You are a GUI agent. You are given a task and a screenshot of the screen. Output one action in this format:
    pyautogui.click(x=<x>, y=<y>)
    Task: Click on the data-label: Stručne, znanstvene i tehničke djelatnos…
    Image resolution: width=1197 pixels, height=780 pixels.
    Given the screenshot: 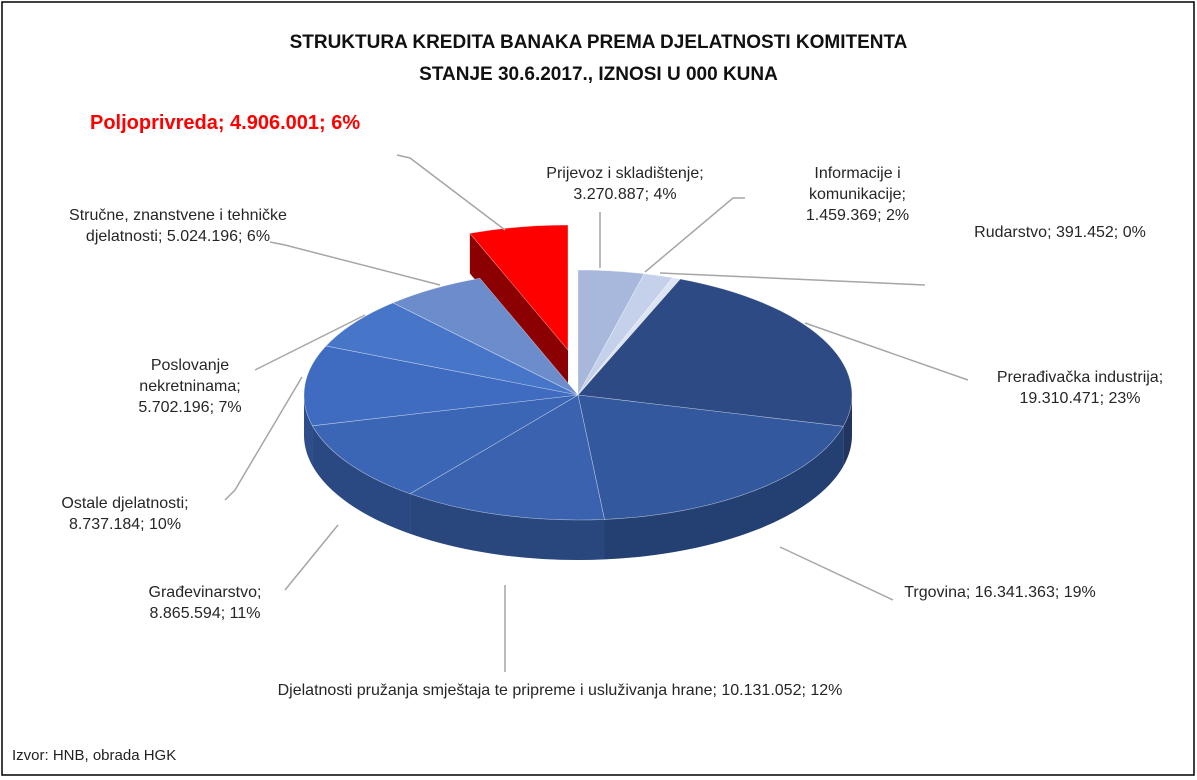 What is the action you would take?
    pyautogui.click(x=178, y=226)
    